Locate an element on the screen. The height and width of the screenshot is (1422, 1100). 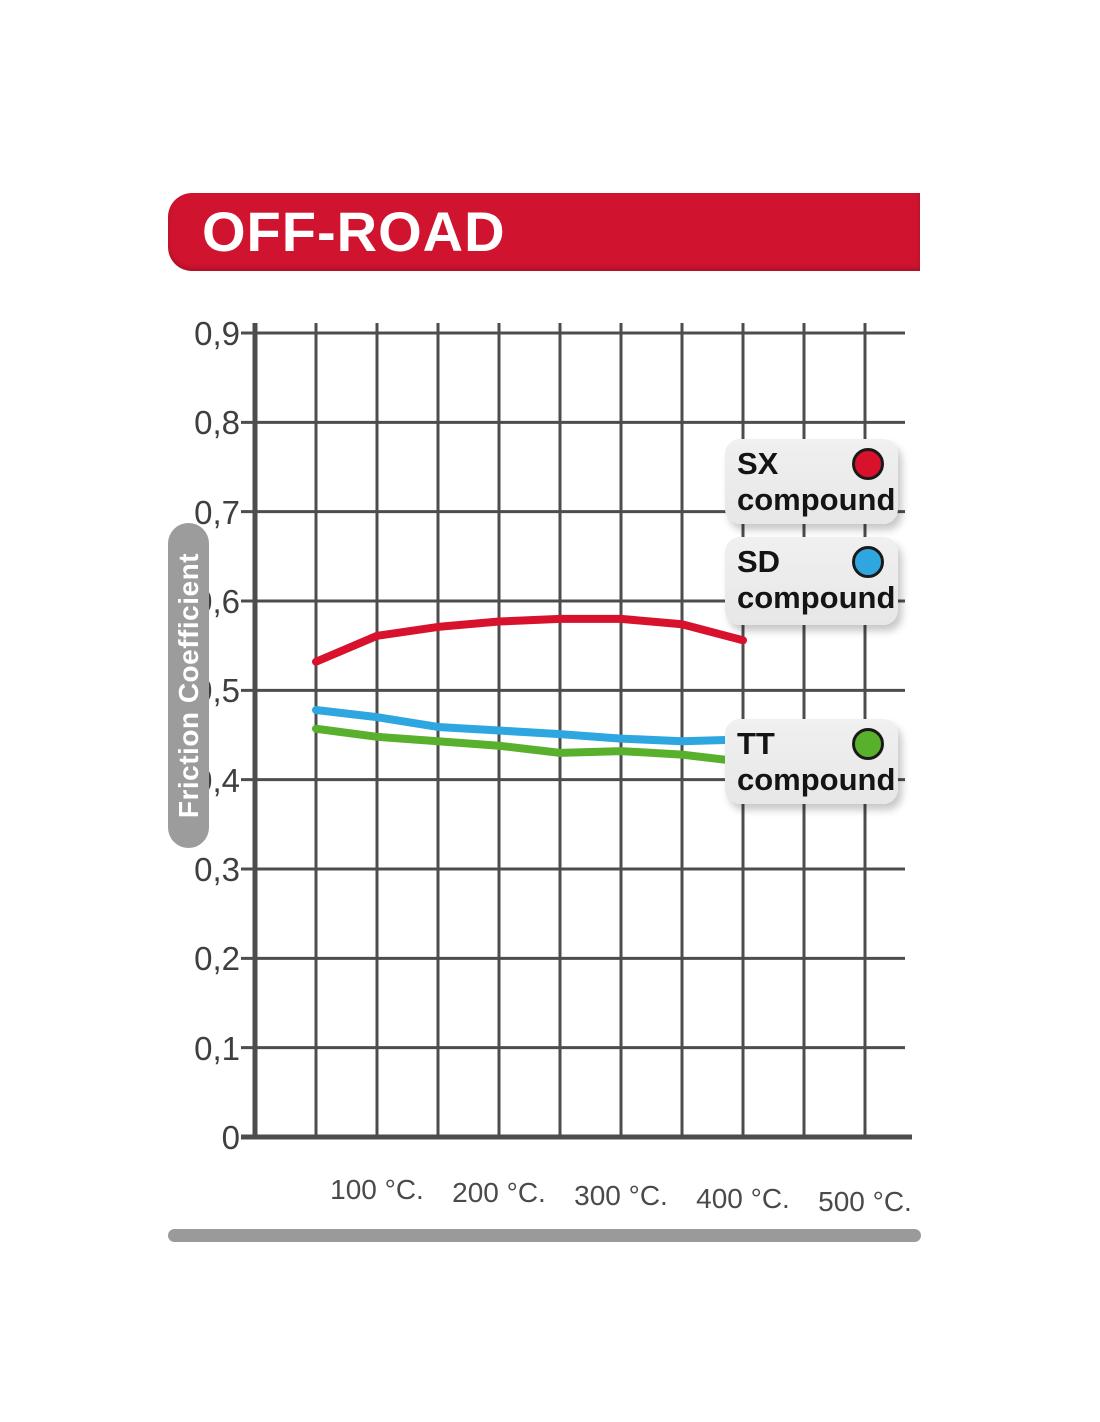
legend-sd-word: compound is located at coordinates (816, 597).